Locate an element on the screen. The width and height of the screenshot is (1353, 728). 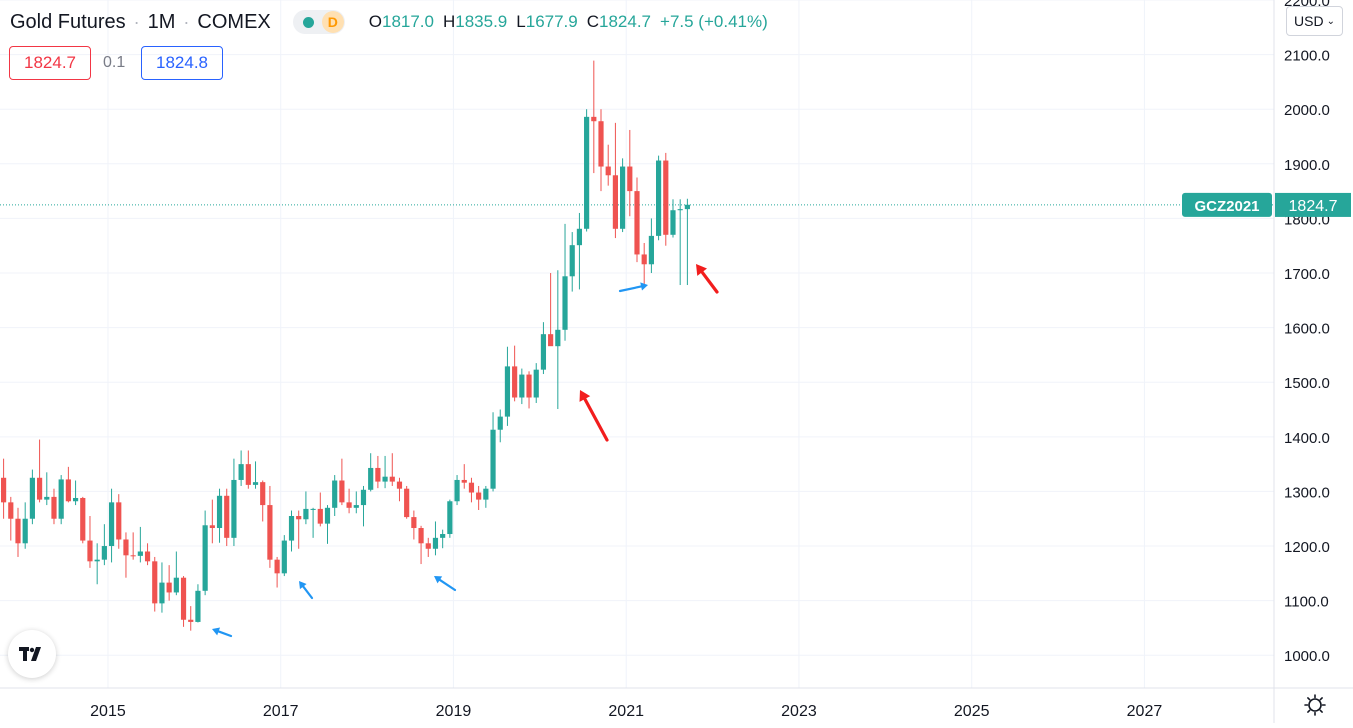
delayed-data-badge: D is located at coordinates (332, 22).